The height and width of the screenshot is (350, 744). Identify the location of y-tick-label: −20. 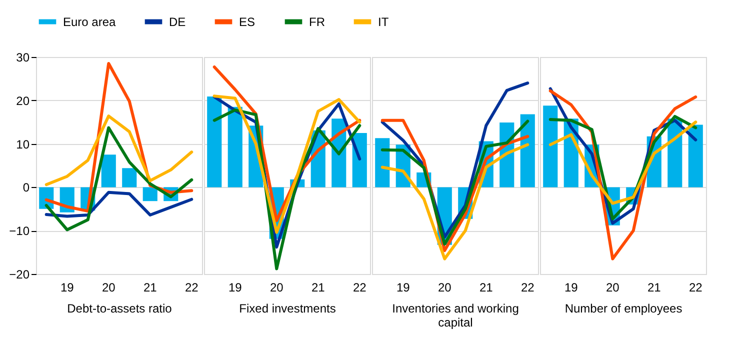
(19, 275).